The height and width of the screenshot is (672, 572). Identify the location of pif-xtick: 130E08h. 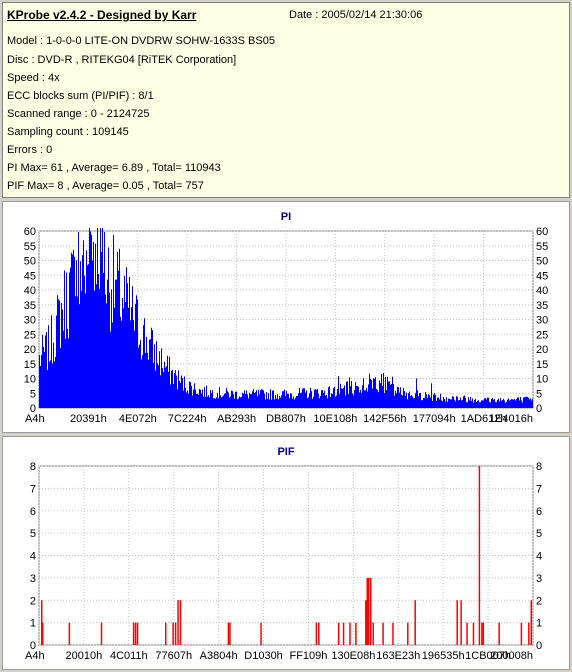
(353, 656).